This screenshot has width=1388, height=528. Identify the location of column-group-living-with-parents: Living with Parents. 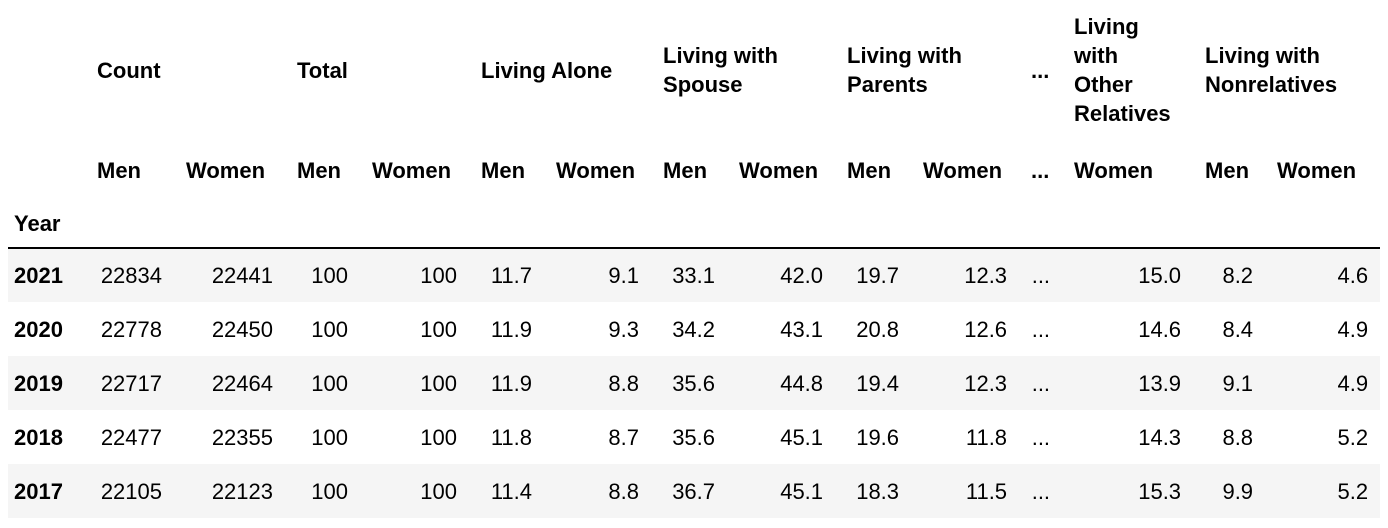
(904, 70).